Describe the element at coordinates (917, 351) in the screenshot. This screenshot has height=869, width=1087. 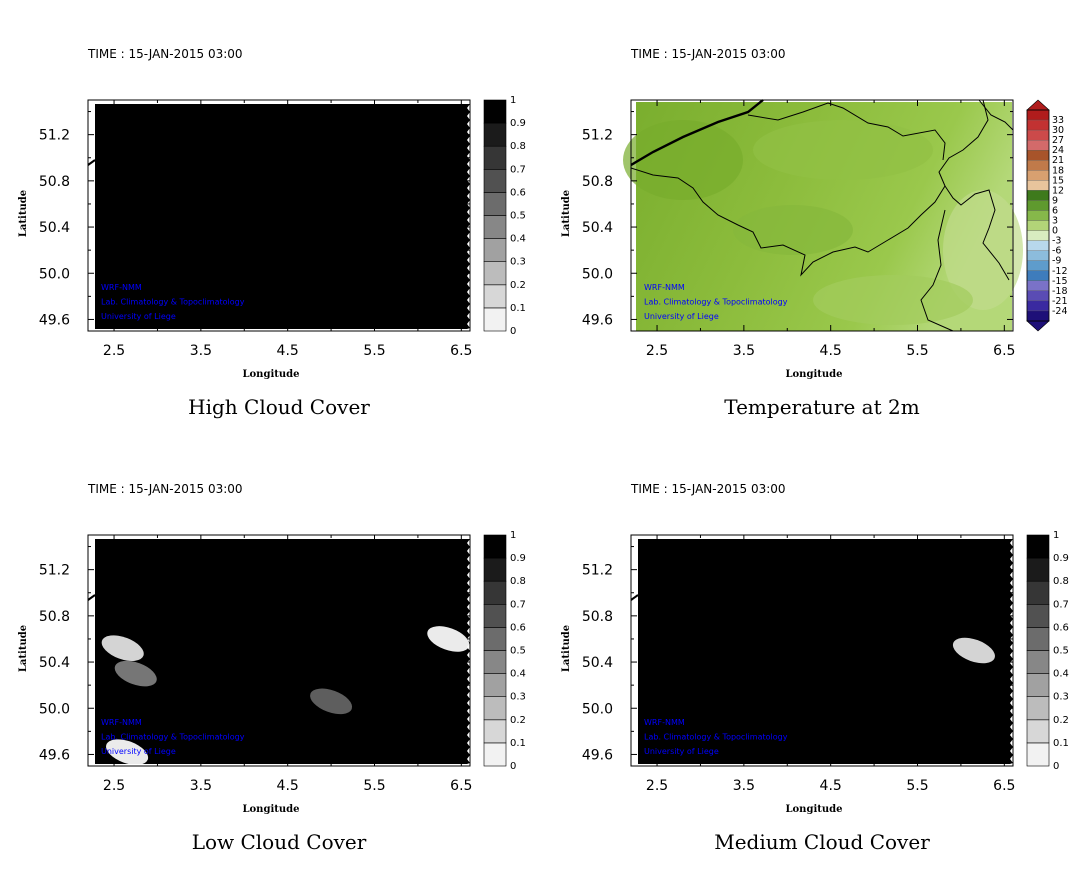
I see `x-tick-label: 5.5` at that location.